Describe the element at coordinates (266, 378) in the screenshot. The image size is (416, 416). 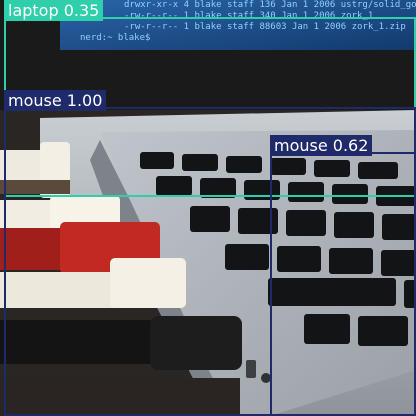
I see `audio-port` at that location.